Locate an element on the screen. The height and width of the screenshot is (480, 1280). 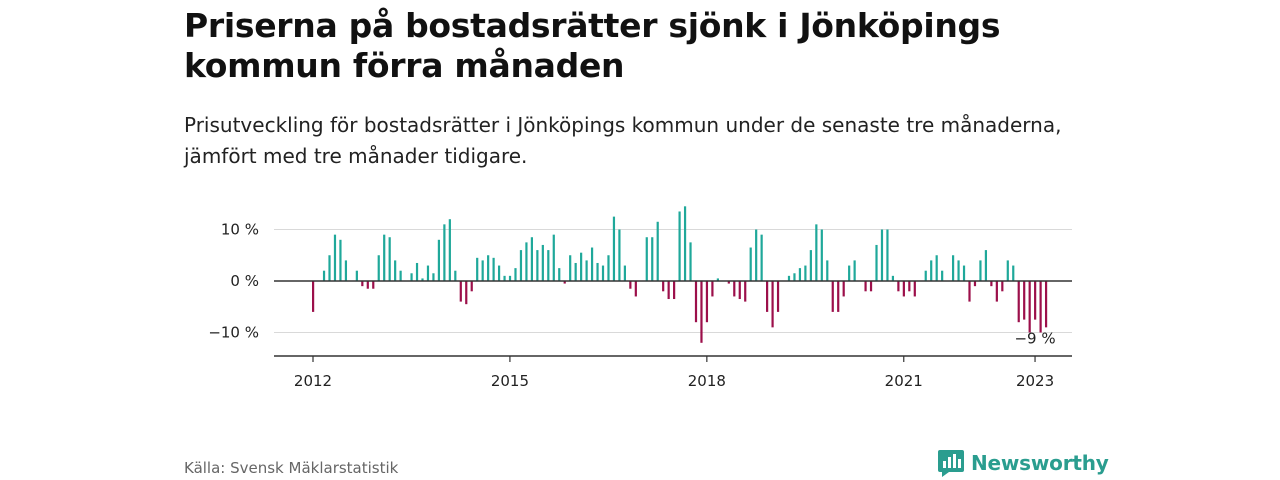
newsworthy-logo-icon is located at coordinates (951, 463).